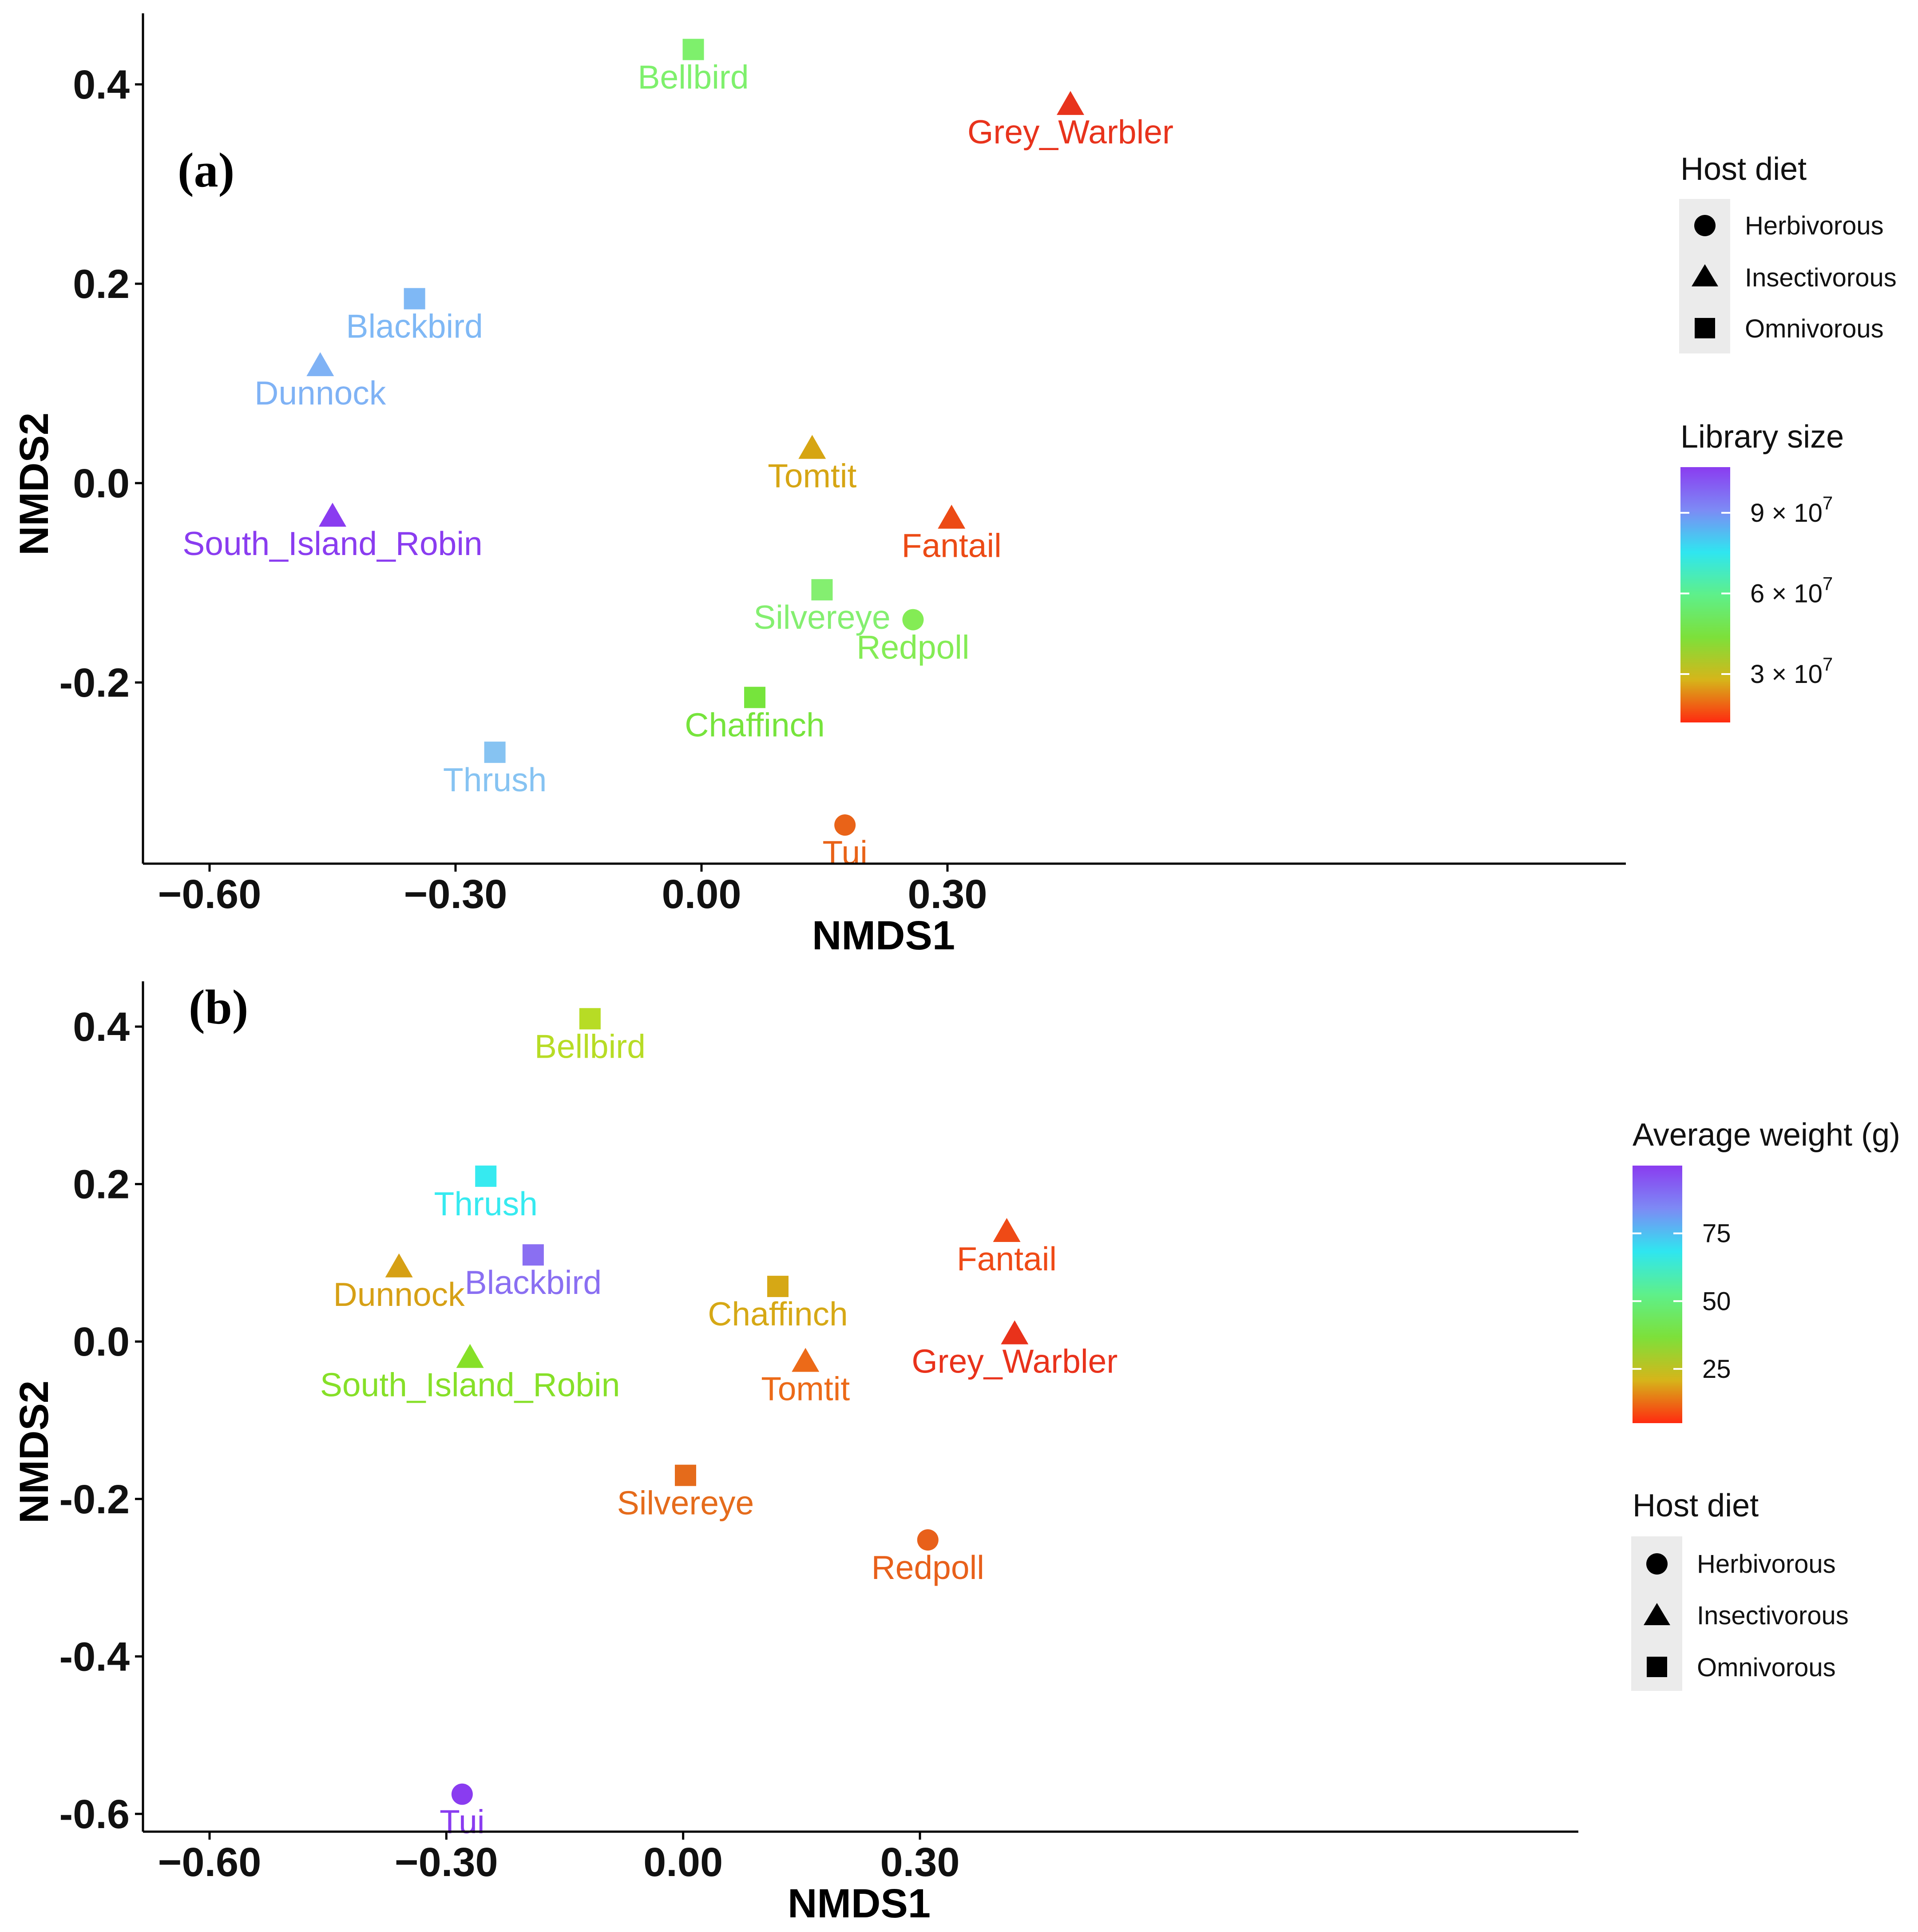 This screenshot has height=1932, width=1918. What do you see at coordinates (844, 852) in the screenshot?
I see `point-label: Tui` at bounding box center [844, 852].